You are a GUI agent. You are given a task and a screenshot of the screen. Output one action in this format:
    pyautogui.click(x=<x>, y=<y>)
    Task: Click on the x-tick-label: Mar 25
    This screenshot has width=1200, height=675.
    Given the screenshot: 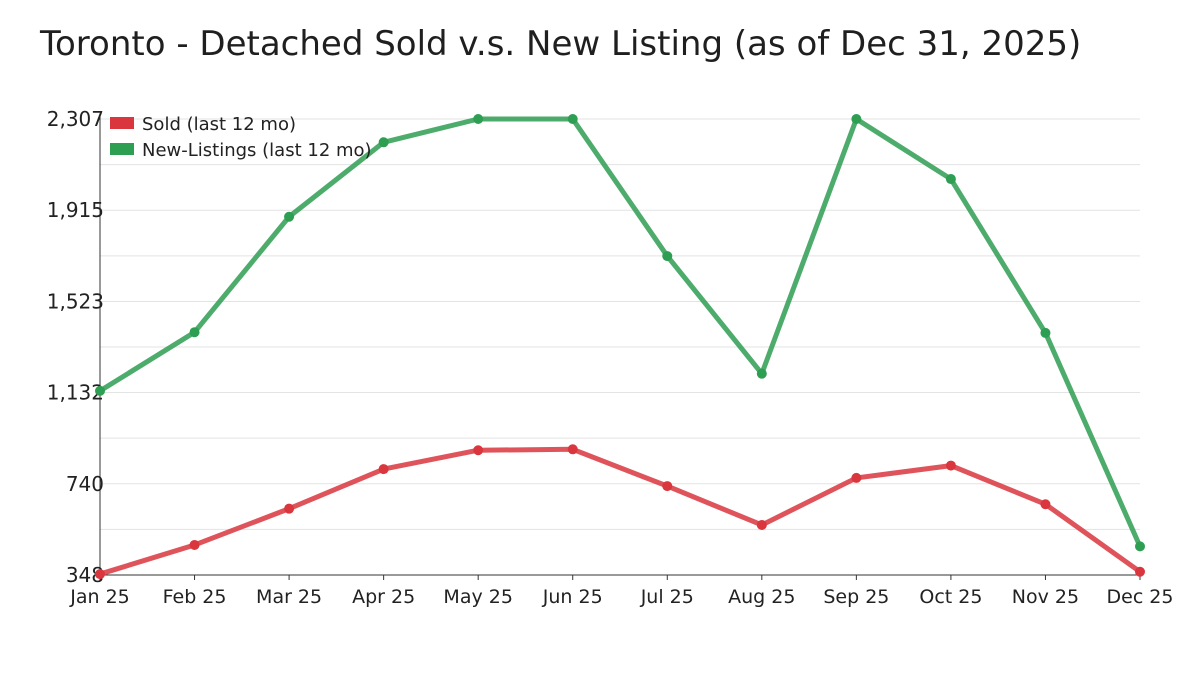 What is the action you would take?
    pyautogui.click(x=289, y=597)
    